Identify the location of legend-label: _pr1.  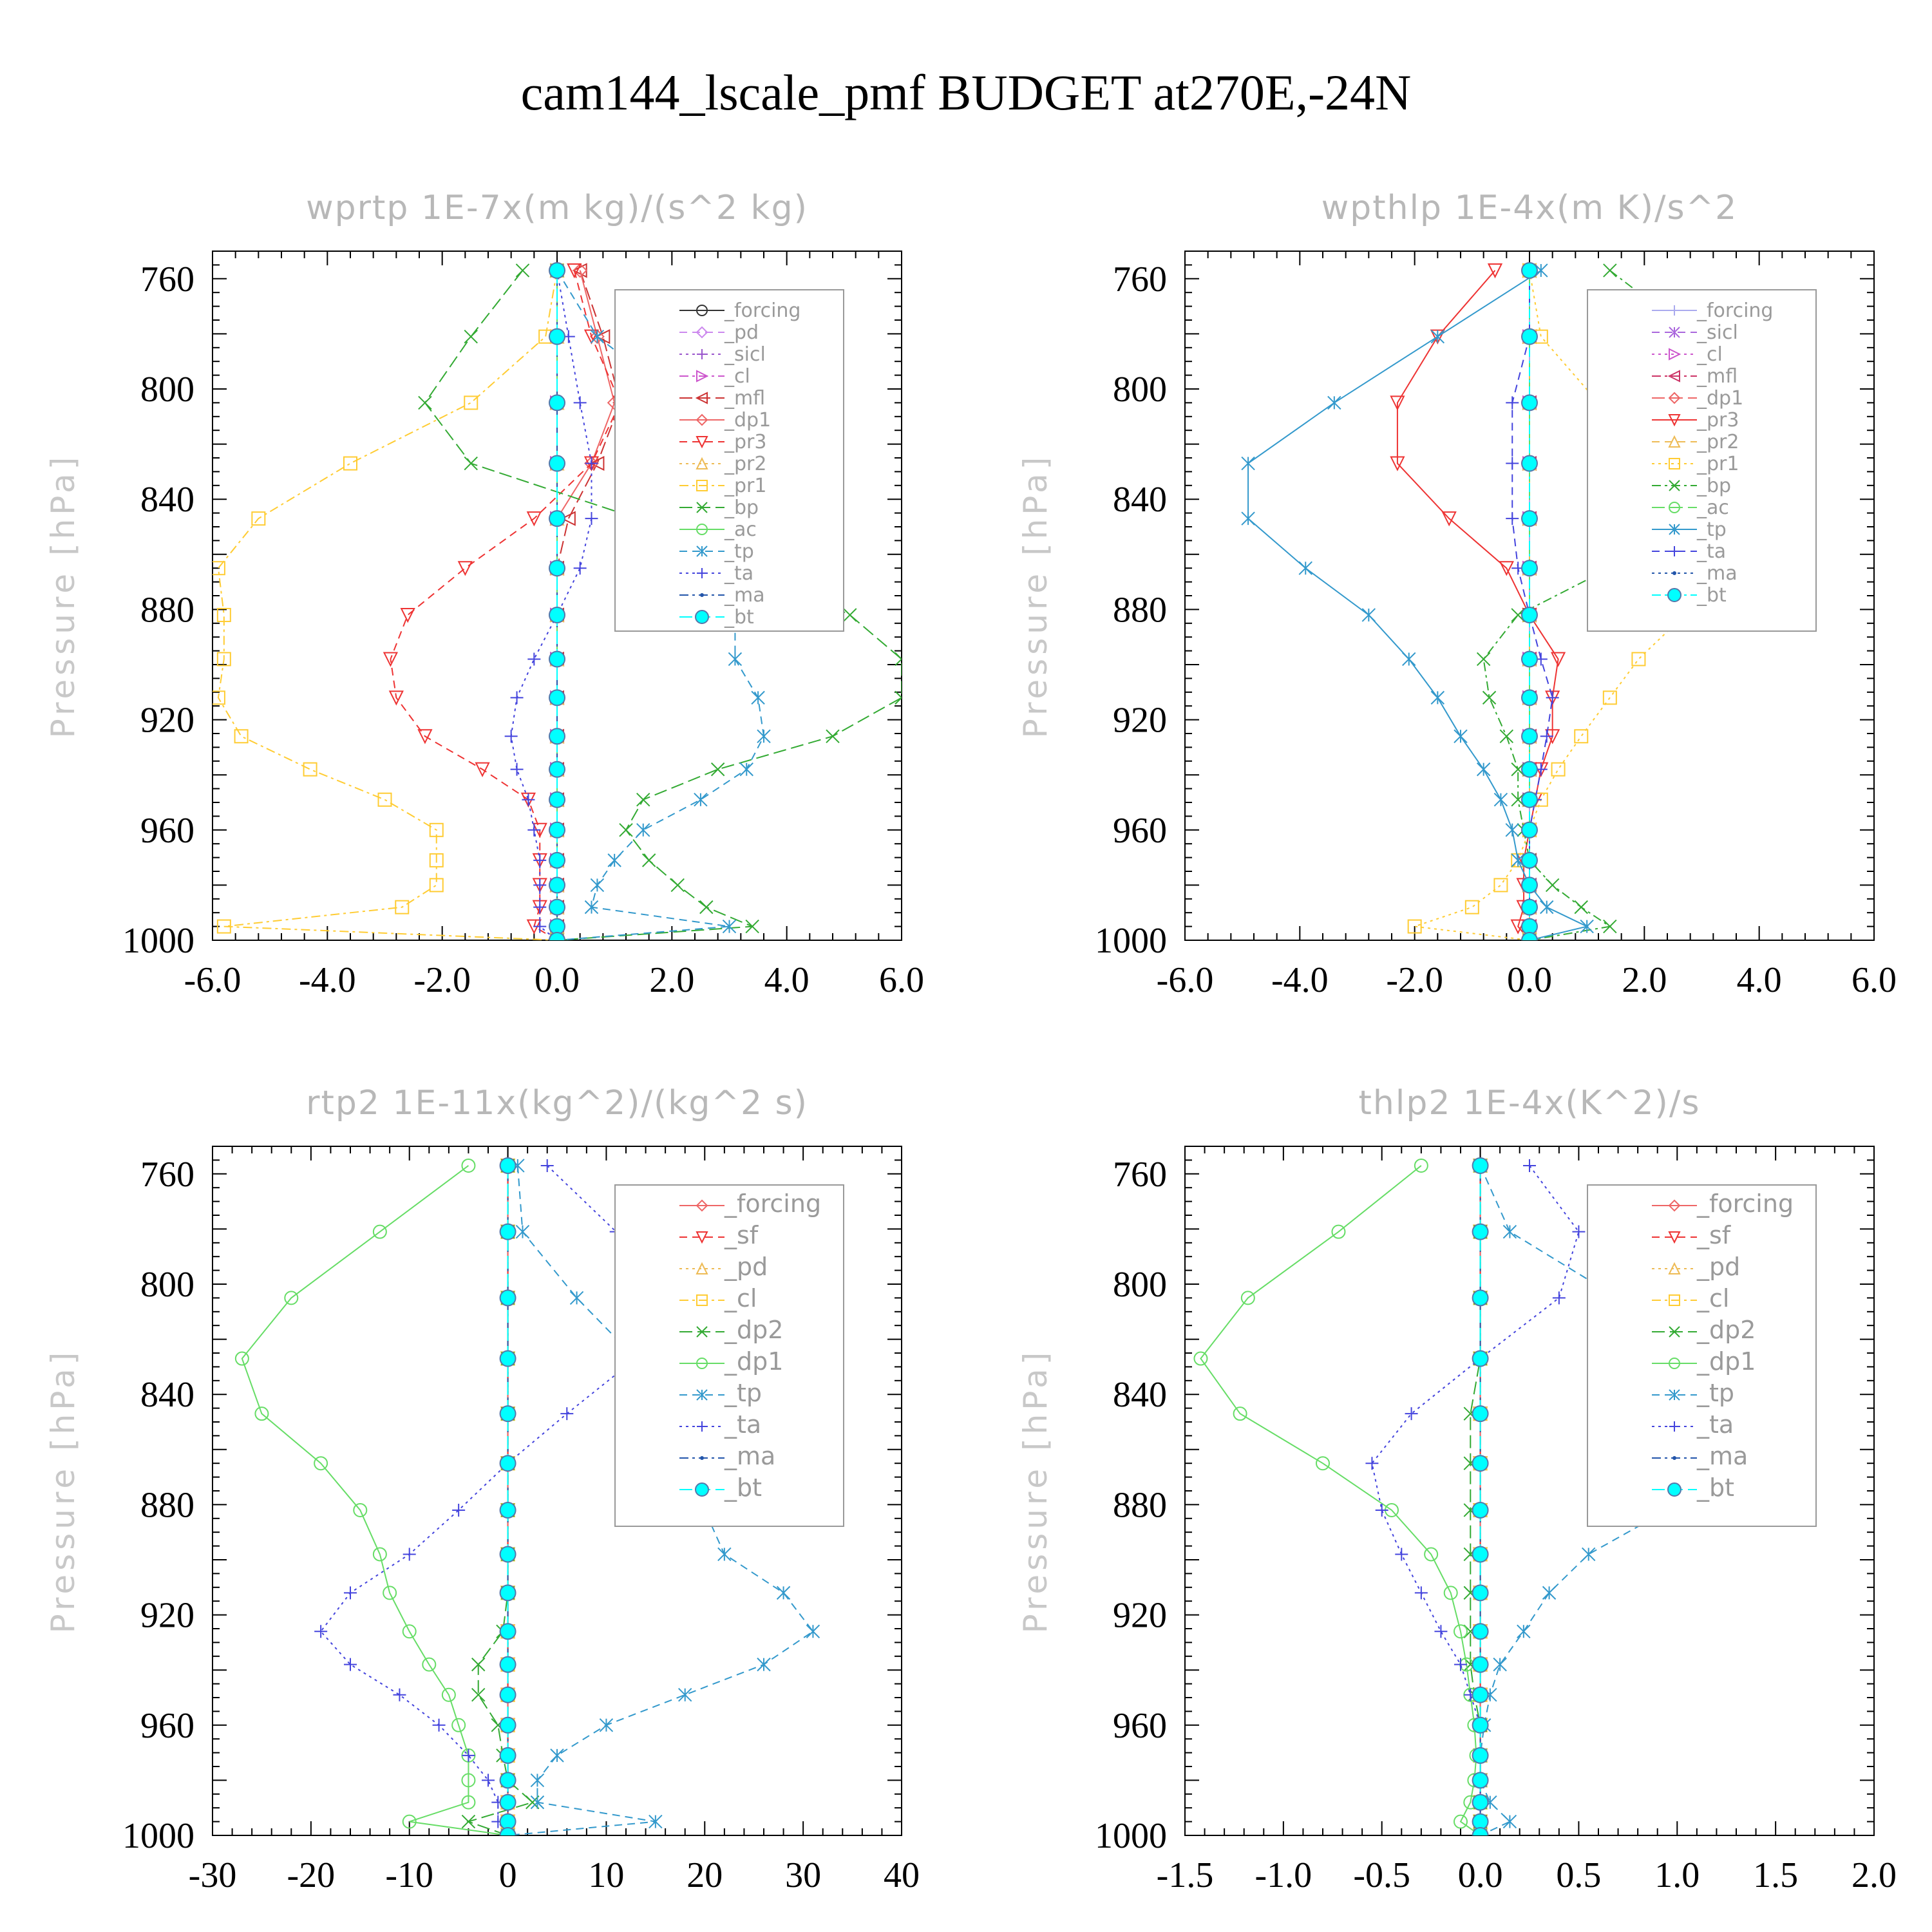
(745, 486).